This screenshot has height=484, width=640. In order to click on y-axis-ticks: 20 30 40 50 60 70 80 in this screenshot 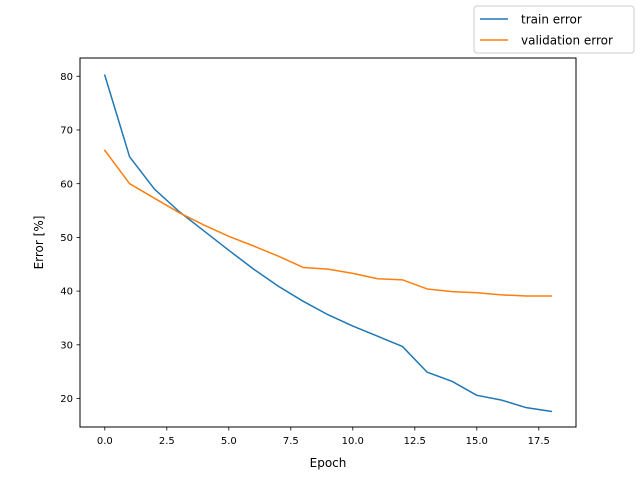, I will do `click(70, 238)`.